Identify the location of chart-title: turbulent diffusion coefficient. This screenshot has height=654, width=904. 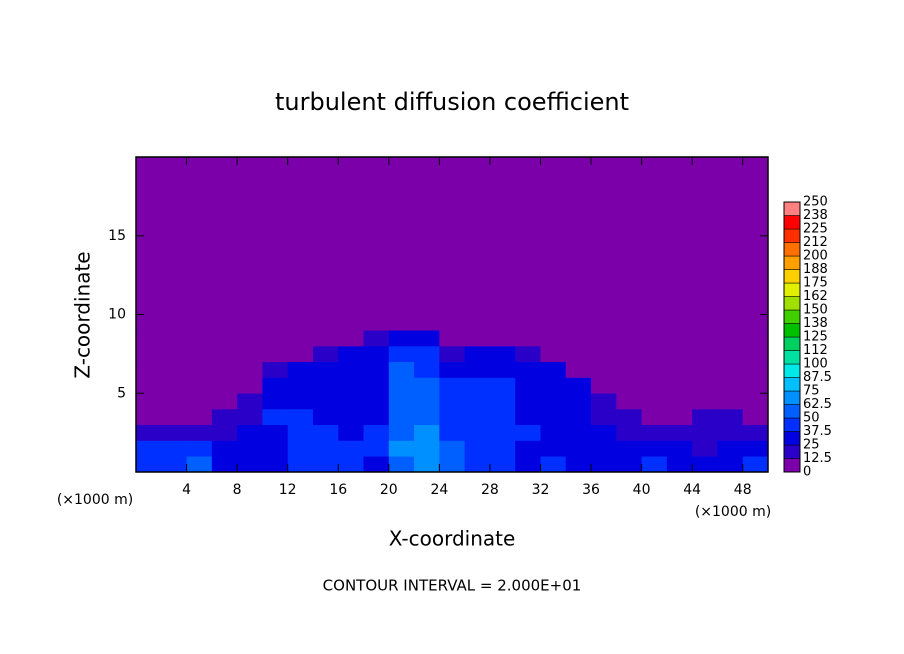
(452, 102).